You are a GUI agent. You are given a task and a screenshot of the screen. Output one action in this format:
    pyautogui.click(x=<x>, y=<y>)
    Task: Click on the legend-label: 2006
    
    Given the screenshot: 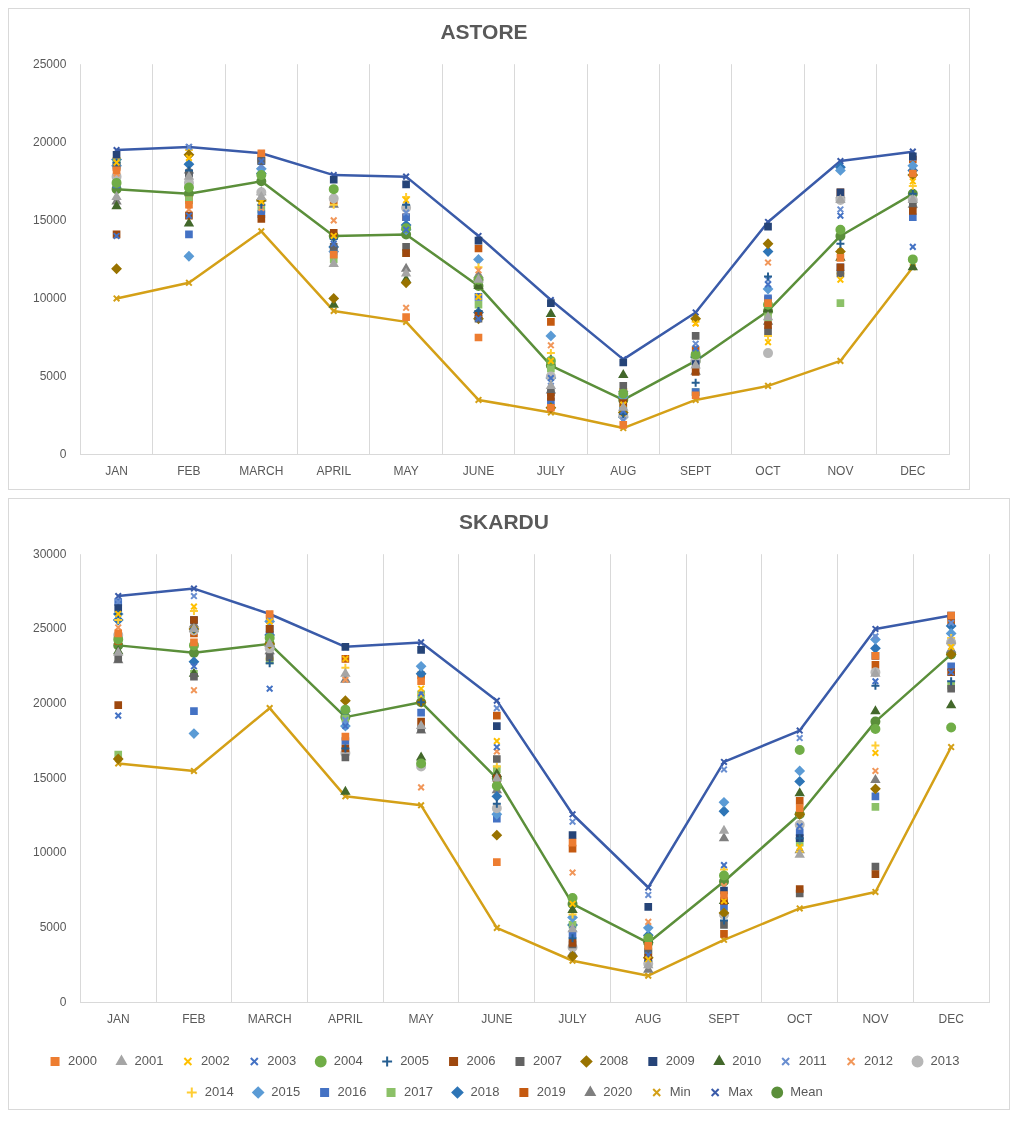 What is the action you would take?
    pyautogui.click(x=481, y=1061)
    